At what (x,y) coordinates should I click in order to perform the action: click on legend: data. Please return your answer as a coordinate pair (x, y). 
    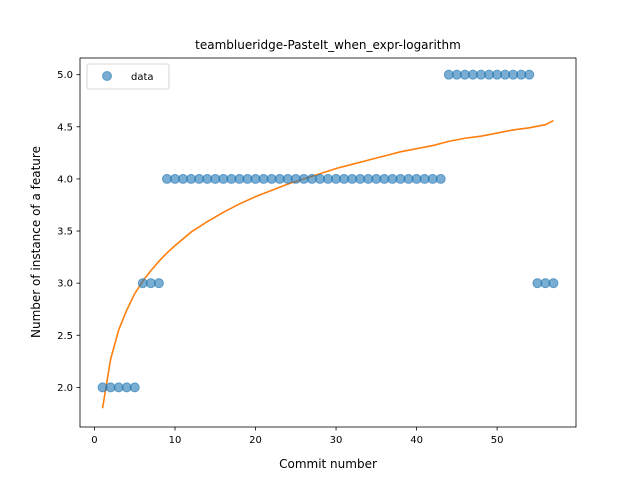
    Looking at the image, I should click on (128, 76).